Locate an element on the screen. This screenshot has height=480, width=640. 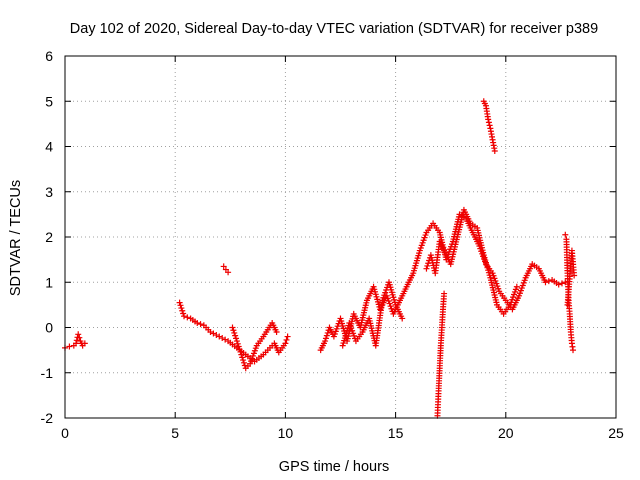
y-tick-label: 4 is located at coordinates (49, 147).